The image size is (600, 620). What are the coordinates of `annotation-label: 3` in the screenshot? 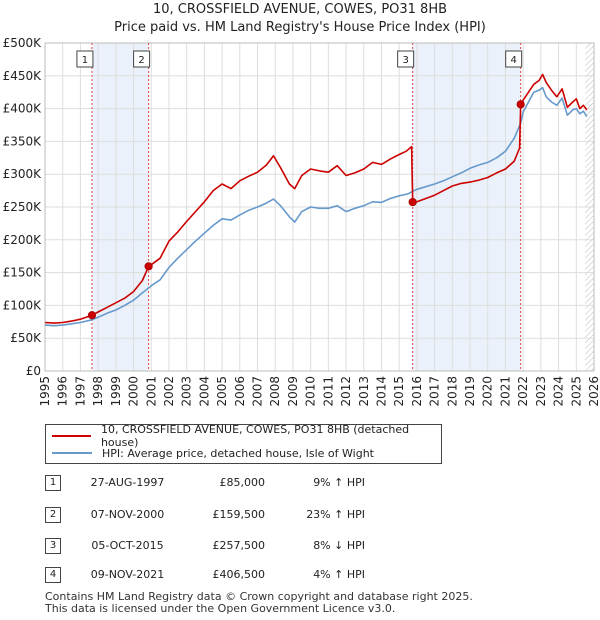 It's located at (405, 60).